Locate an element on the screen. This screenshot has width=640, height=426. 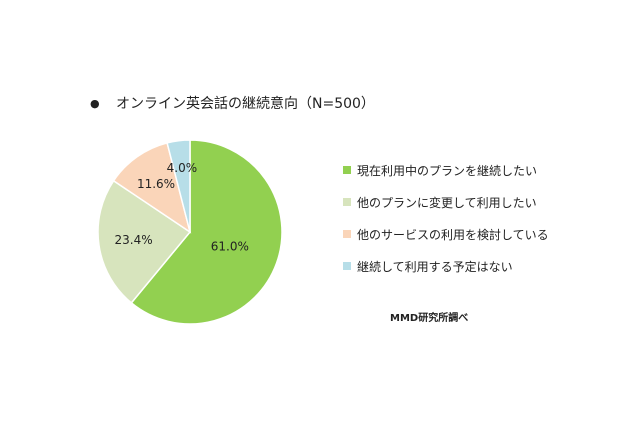
pie-slices is located at coordinates (190, 232).